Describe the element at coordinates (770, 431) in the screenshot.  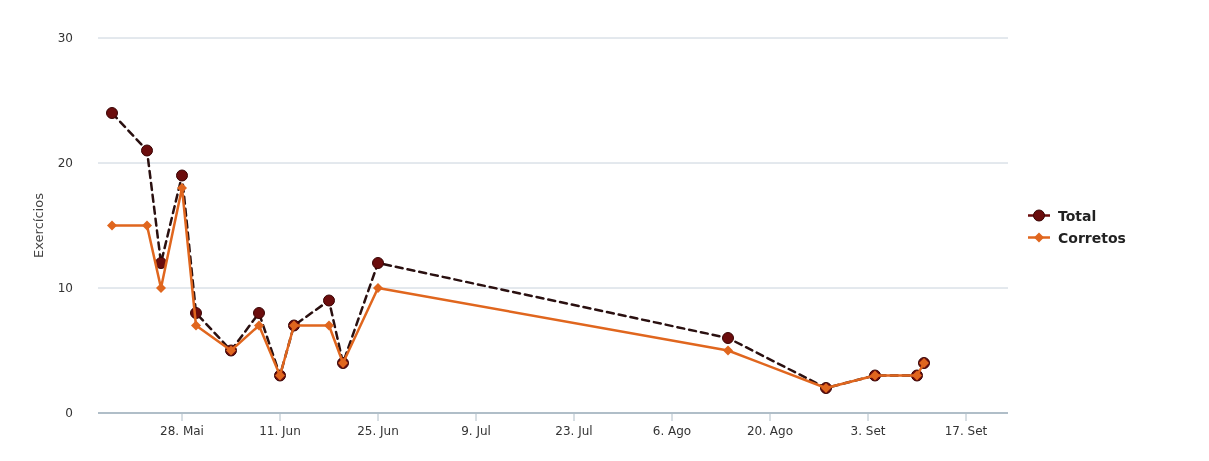
I see `x-tick-label: 20. Ago` at that location.